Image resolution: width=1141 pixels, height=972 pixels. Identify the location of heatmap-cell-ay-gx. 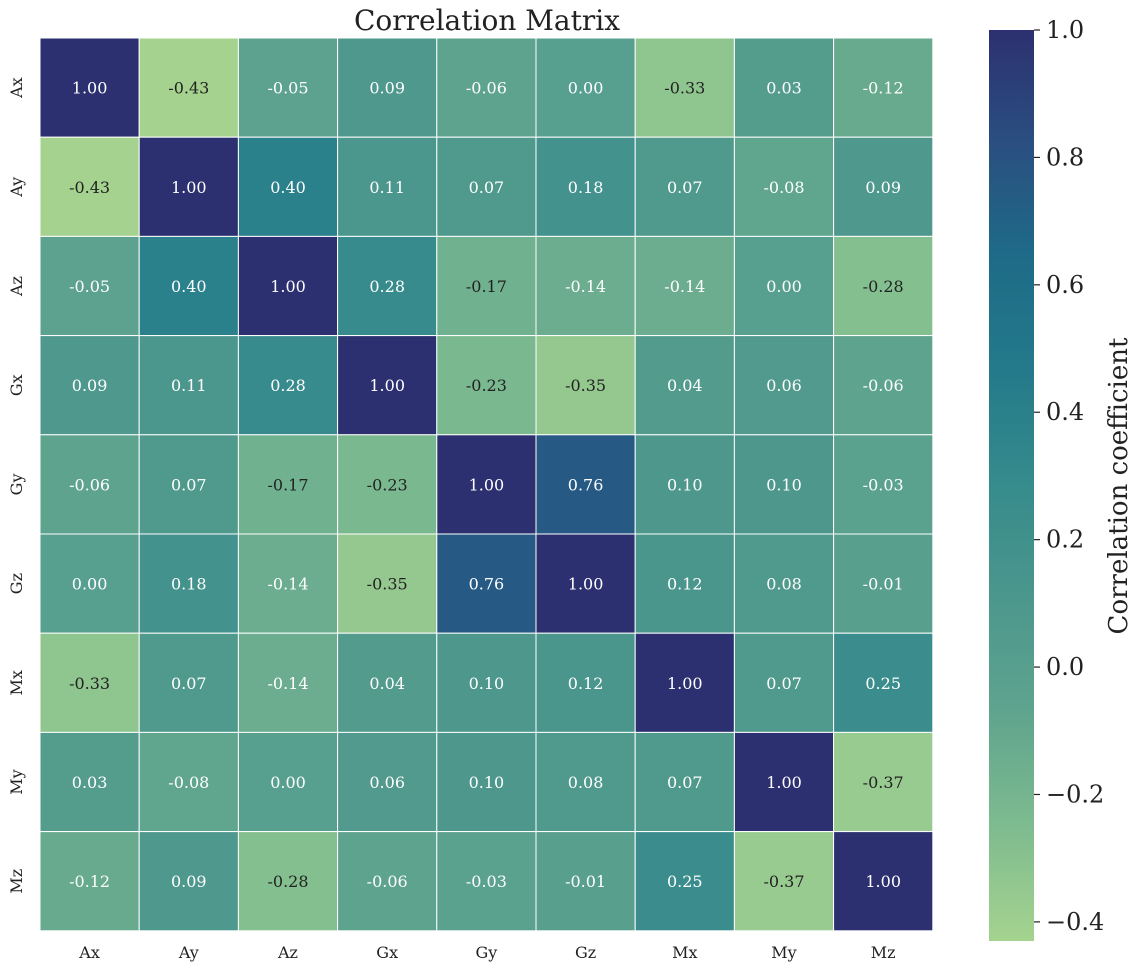
(387, 186).